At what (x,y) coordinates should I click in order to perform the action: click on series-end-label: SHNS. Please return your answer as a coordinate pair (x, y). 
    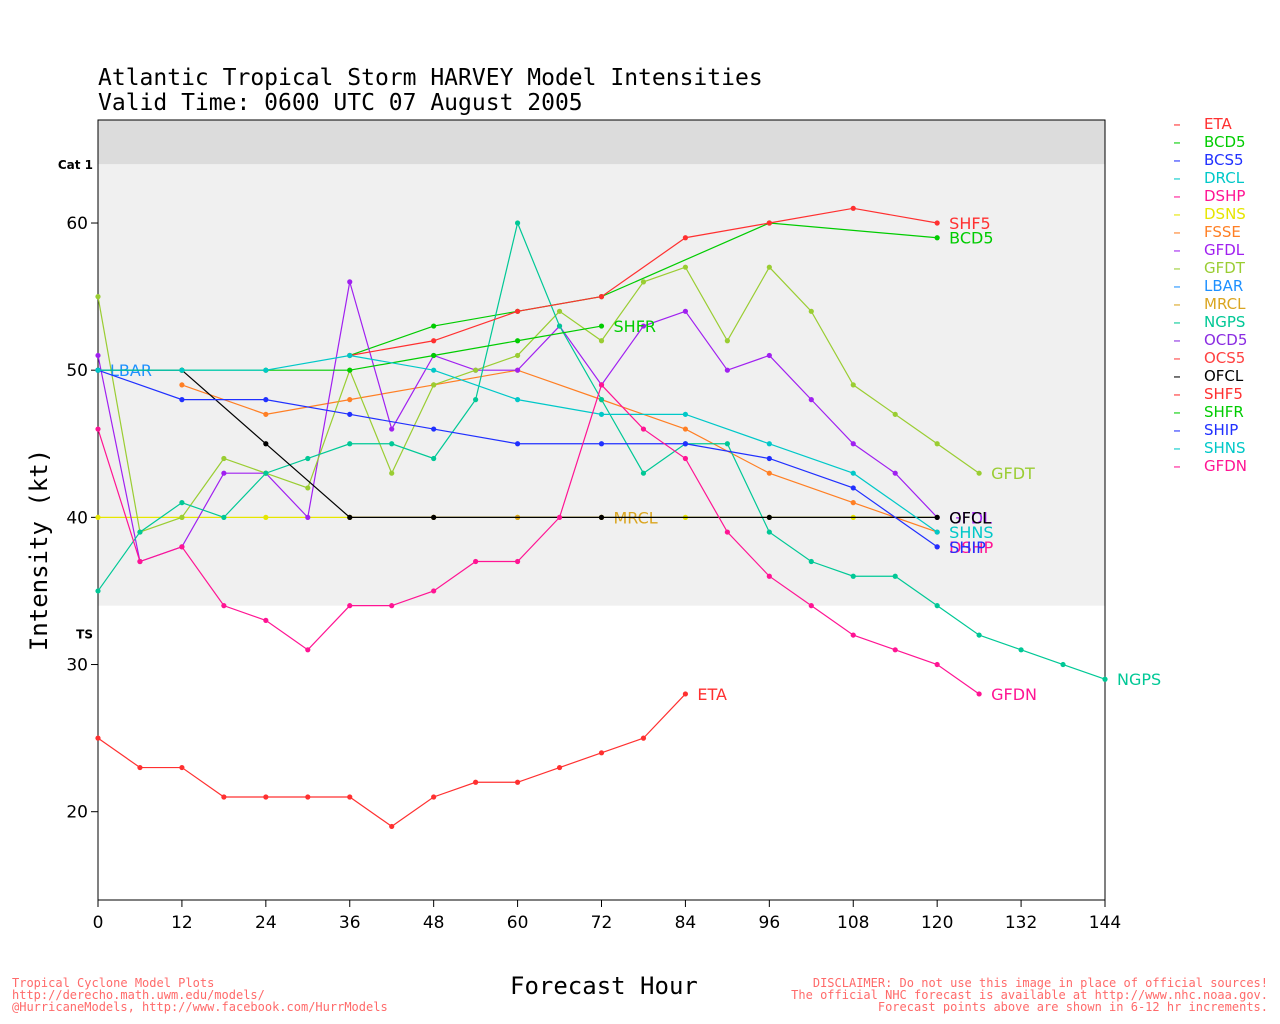
    Looking at the image, I should click on (971, 532).